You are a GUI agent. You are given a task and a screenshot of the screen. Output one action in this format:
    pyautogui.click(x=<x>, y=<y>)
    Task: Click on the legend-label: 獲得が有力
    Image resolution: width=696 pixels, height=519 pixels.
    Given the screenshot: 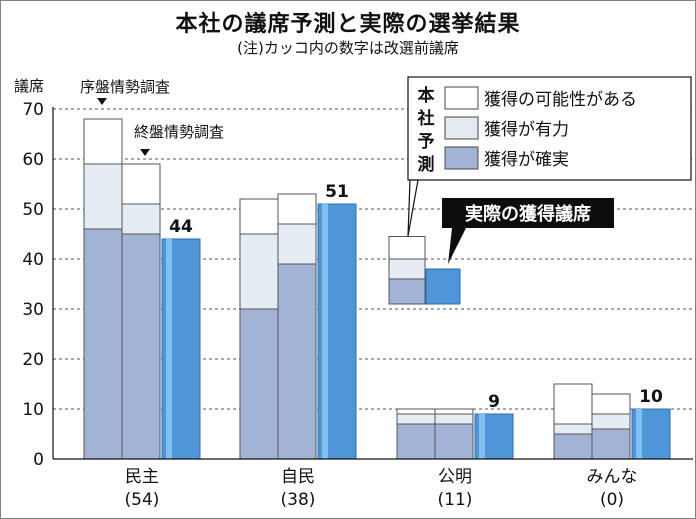 What is the action you would take?
    pyautogui.click(x=526, y=130)
    